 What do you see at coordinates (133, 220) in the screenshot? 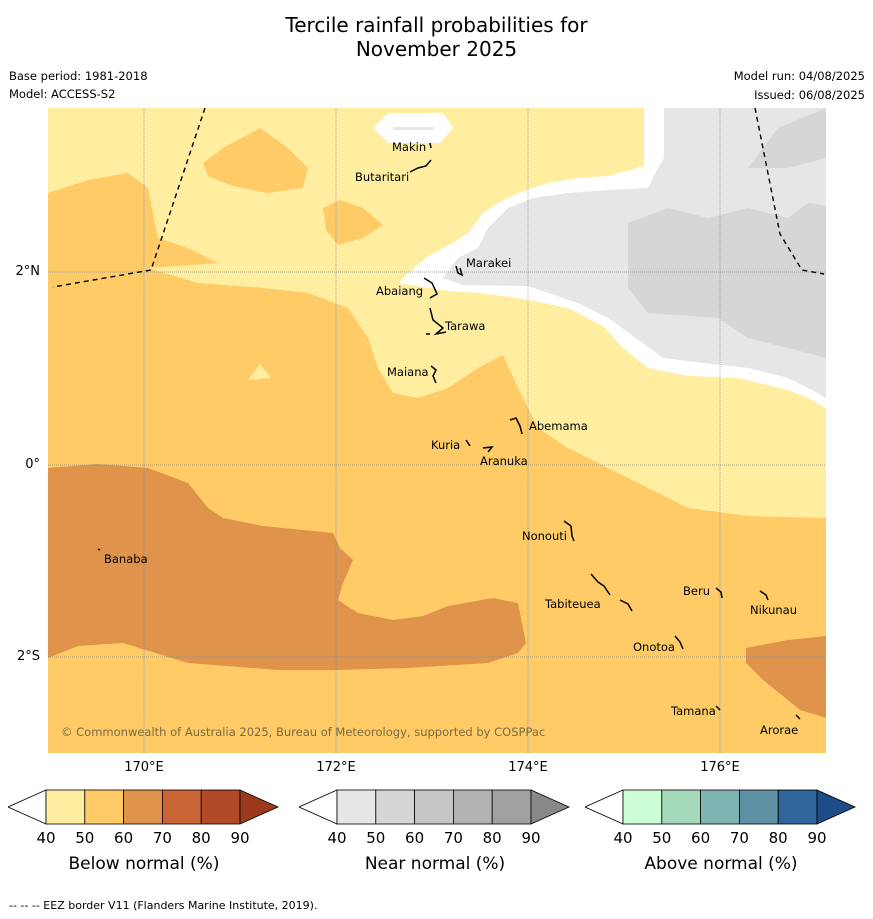
I see `zone-50-60-patch-west` at bounding box center [133, 220].